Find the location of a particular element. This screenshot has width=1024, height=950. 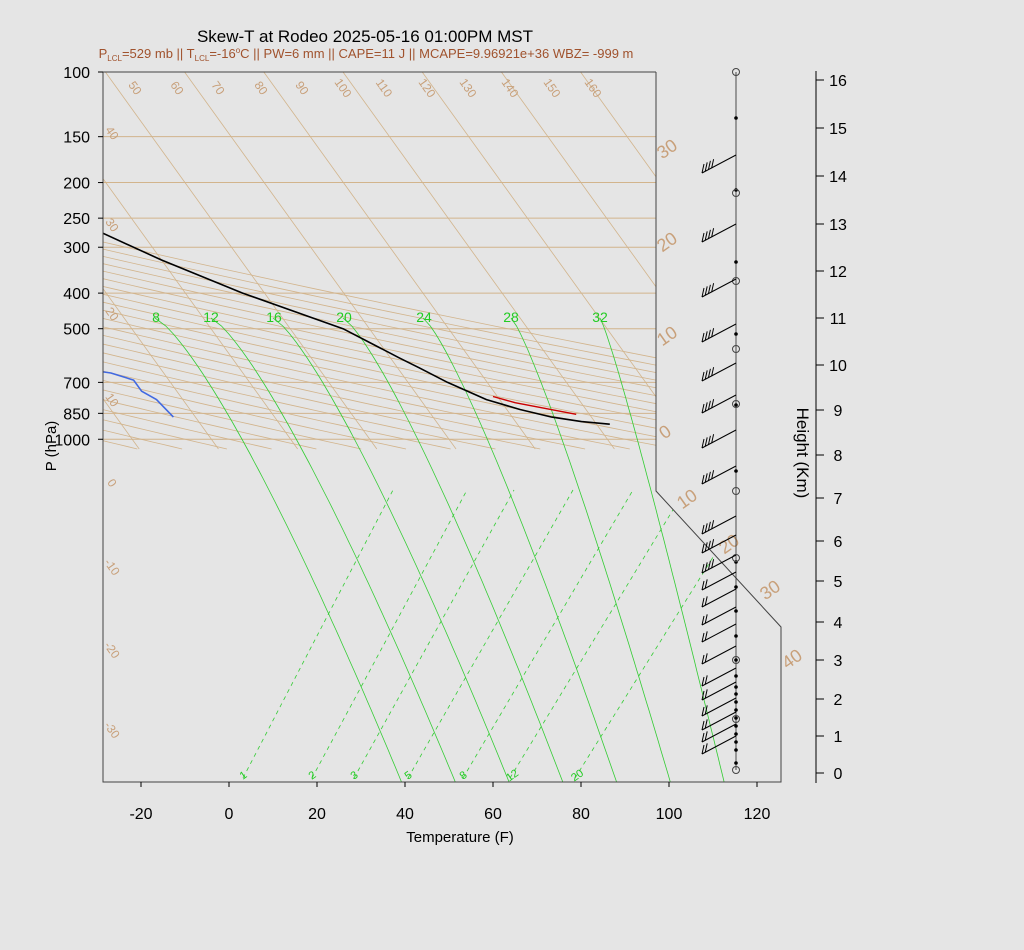

dry-adiabat-label: 160 is located at coordinates (593, 88).